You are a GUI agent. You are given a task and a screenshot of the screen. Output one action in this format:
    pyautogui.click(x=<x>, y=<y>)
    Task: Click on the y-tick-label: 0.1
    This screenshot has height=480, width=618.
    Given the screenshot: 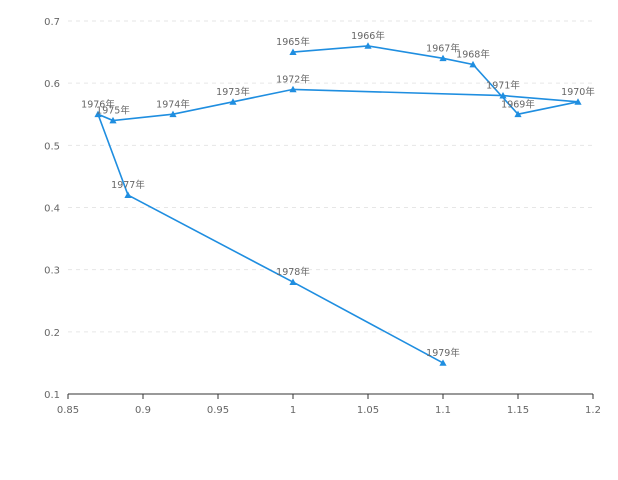 What is the action you would take?
    pyautogui.click(x=52, y=395)
    